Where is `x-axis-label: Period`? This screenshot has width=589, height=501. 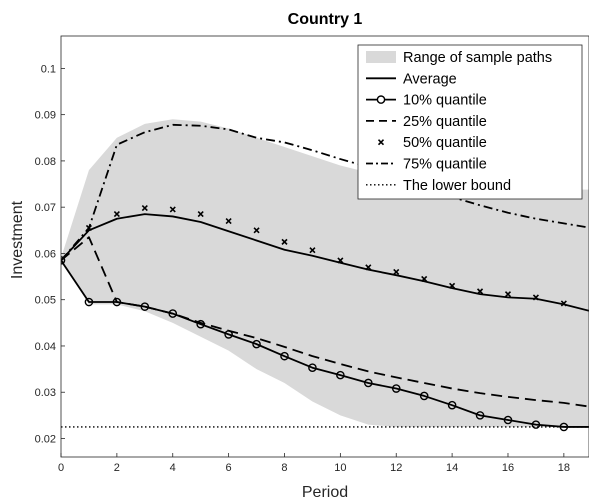 x-axis-label: Period is located at coordinates (325, 492).